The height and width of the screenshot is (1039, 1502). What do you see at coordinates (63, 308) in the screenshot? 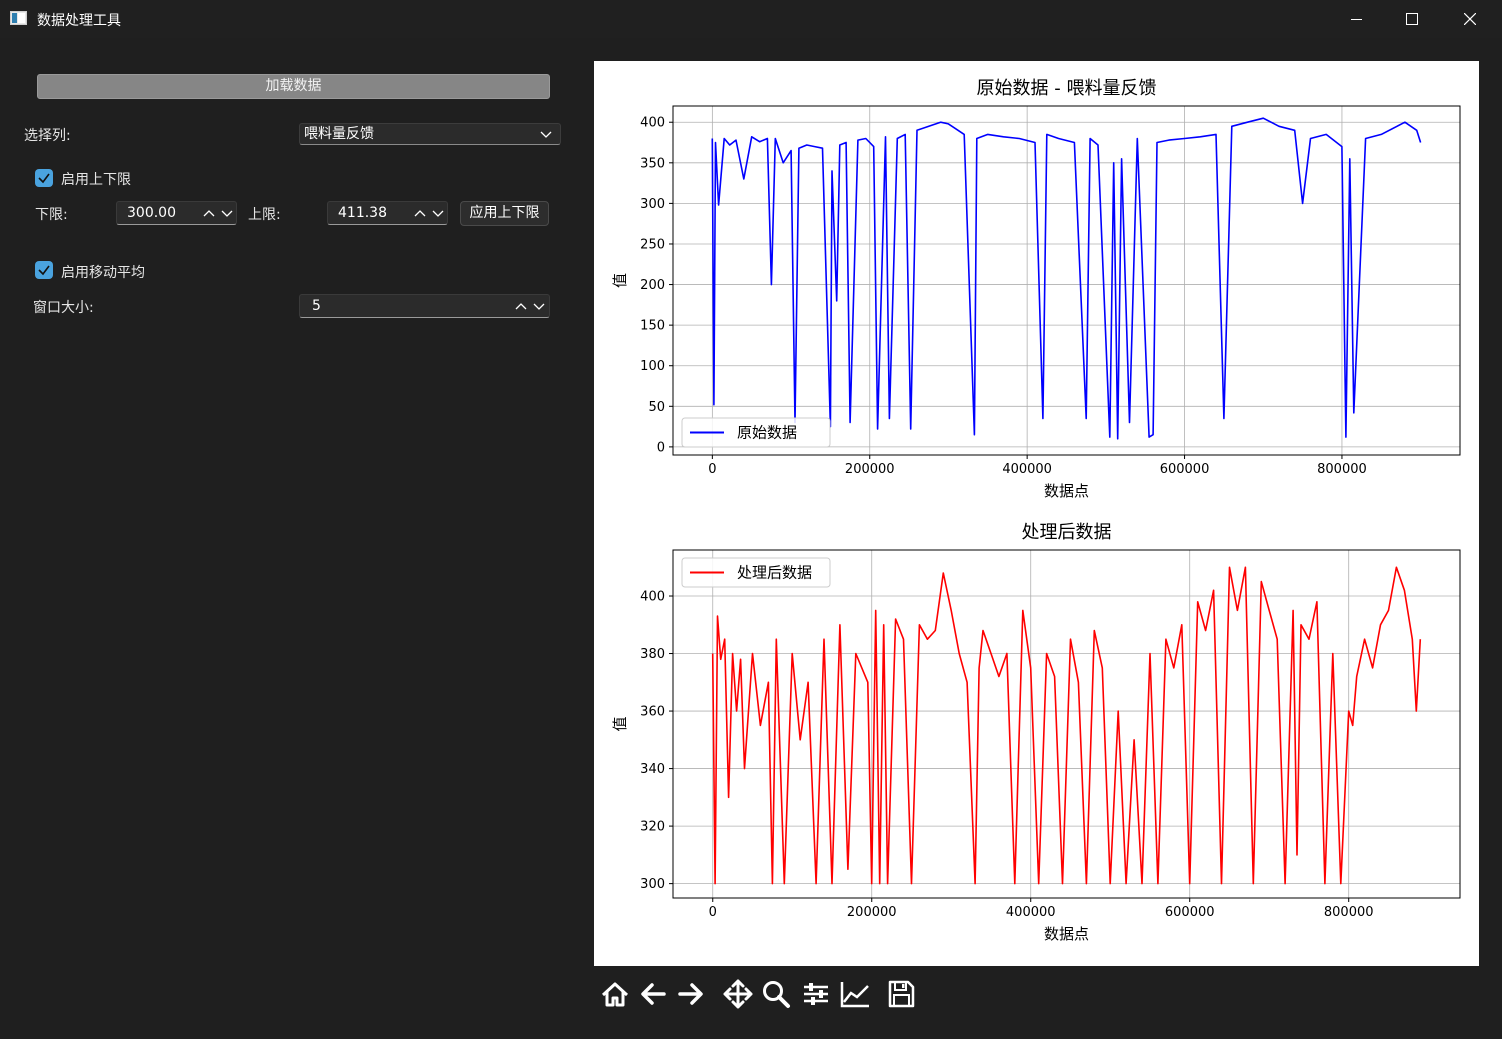
I see `window-size-label: 窗口大小:` at bounding box center [63, 308].